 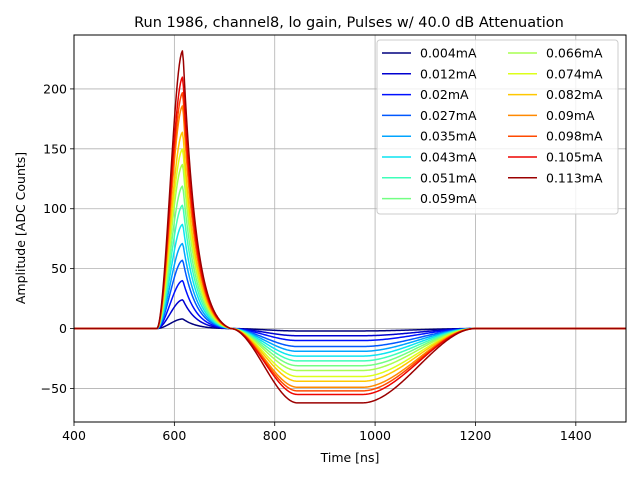 What do you see at coordinates (476, 435) in the screenshot?
I see `x-tick-label: 1200` at bounding box center [476, 435].